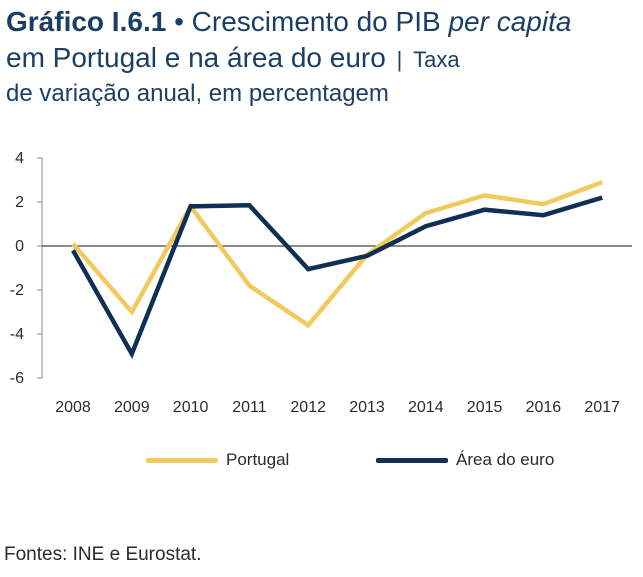  I want to click on x-tick-label: 2014, so click(426, 407).